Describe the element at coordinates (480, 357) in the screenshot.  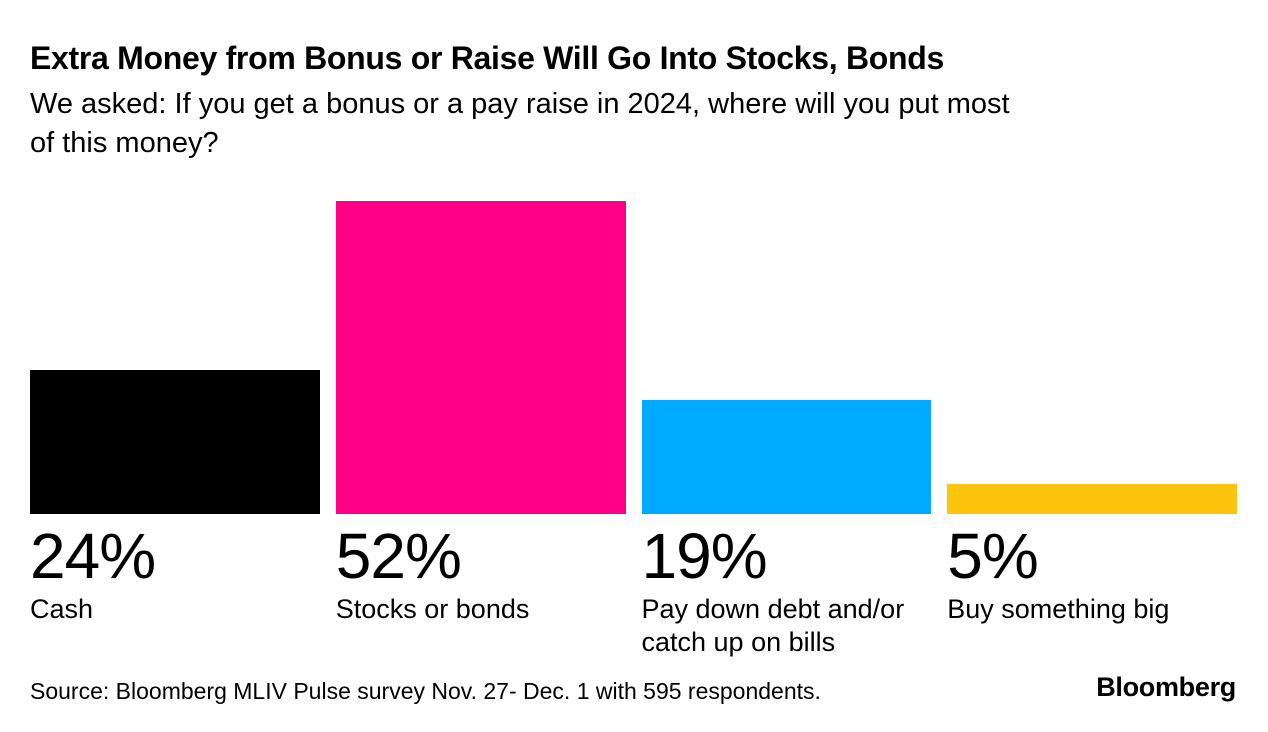
I see `bar-stocks-or-bonds` at that location.